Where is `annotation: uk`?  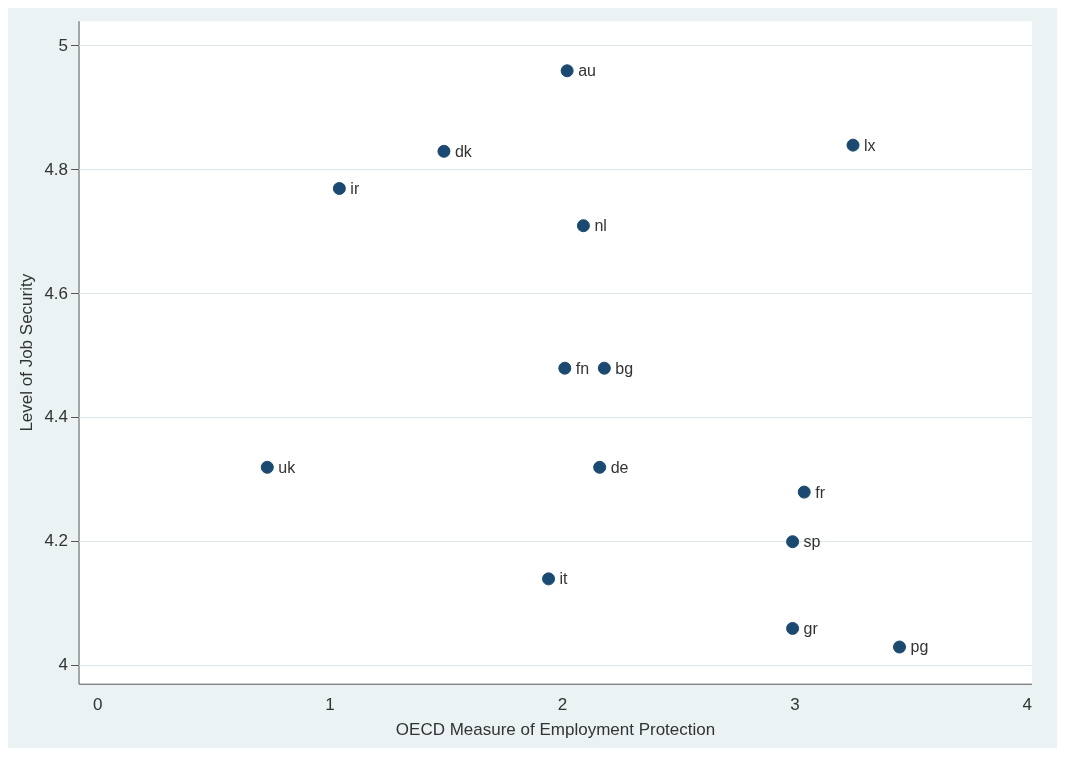
annotation: uk is located at coordinates (287, 467).